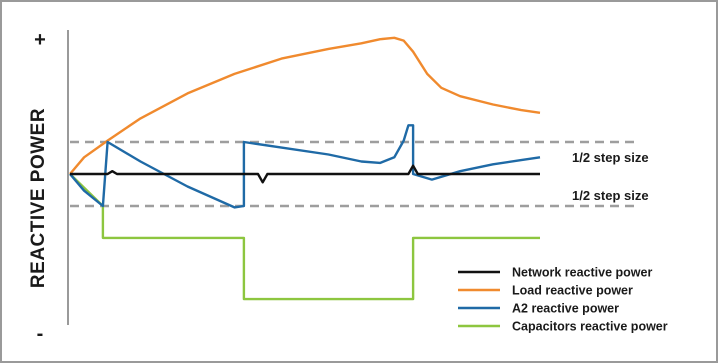  I want to click on y-axis-plus-sign: +, so click(40, 40).